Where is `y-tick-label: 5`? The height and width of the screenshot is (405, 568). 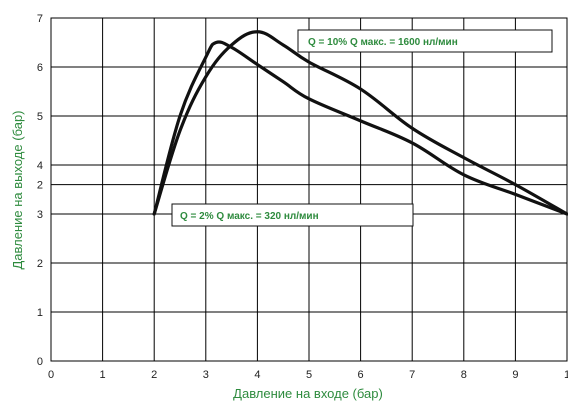
y-tick-label: 5 is located at coordinates (40, 117).